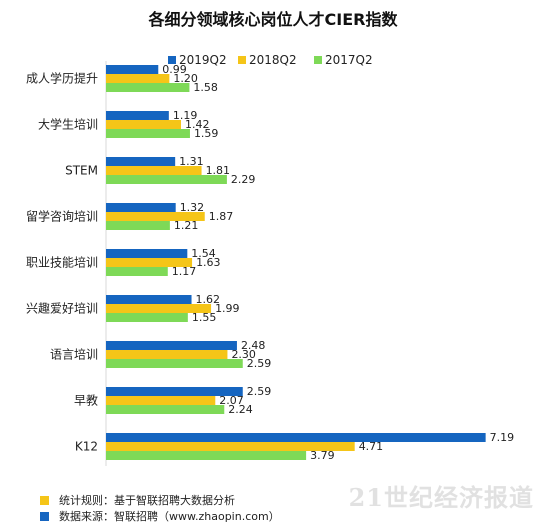 This screenshot has width=546, height=528. I want to click on legend: 2019Q2 2018Q2 2017Q2, so click(270, 60).